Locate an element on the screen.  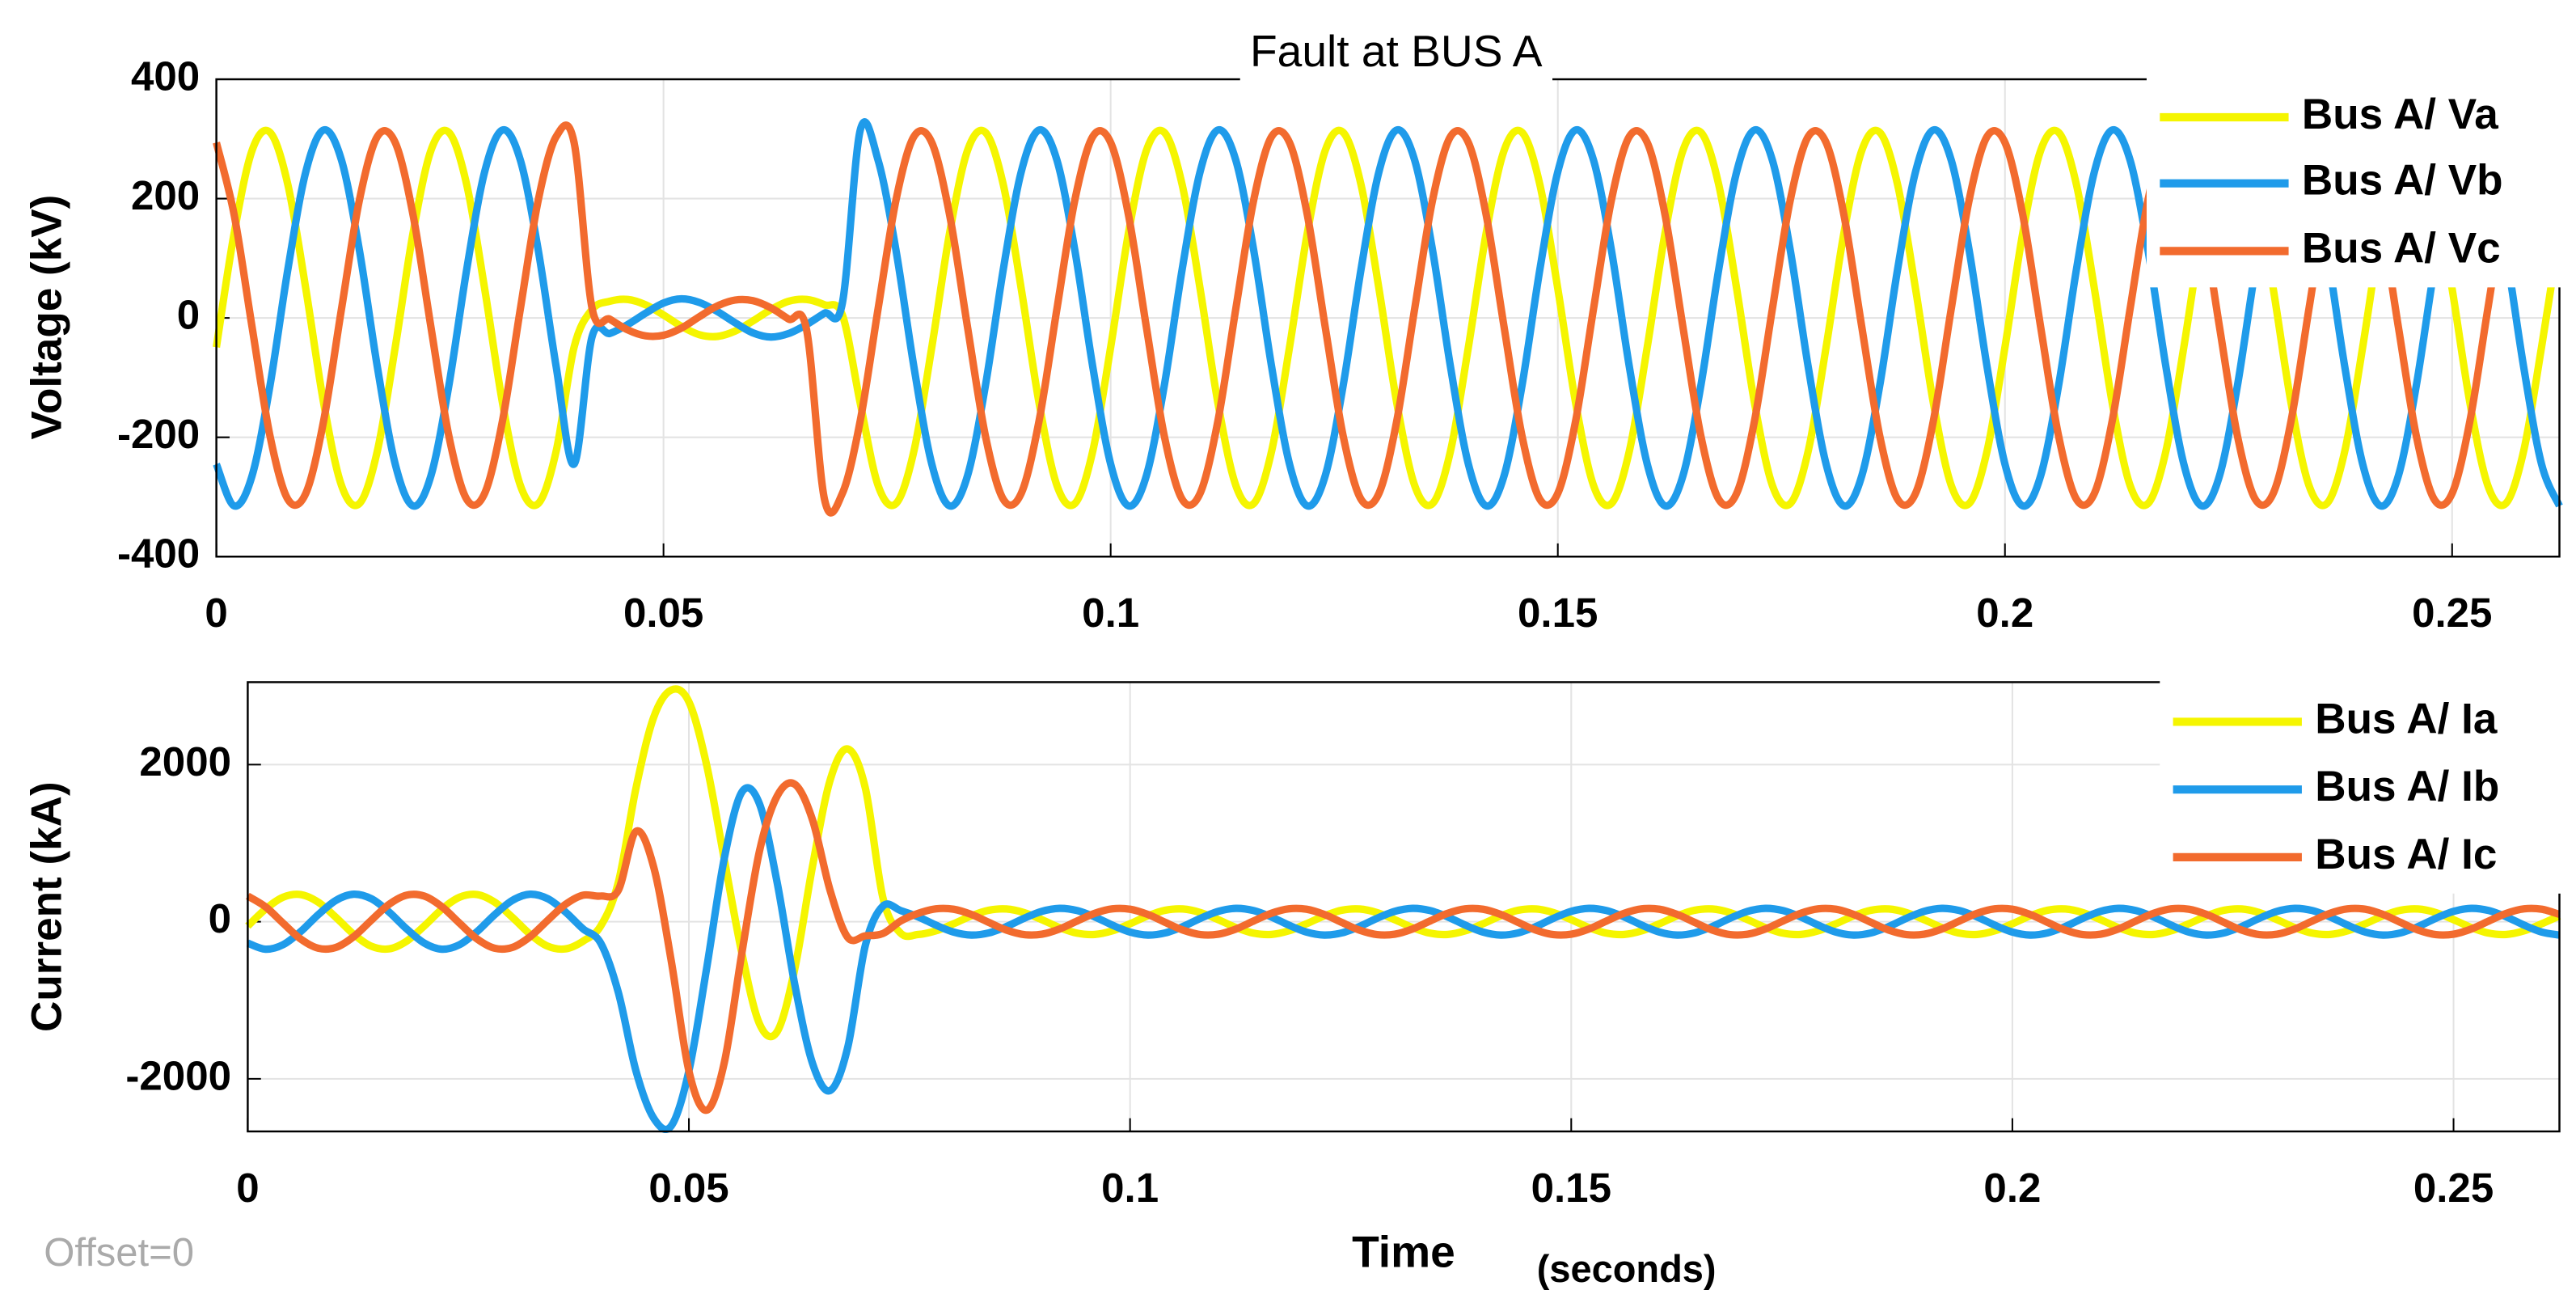
y-tick-label: 2000 is located at coordinates (185, 761).